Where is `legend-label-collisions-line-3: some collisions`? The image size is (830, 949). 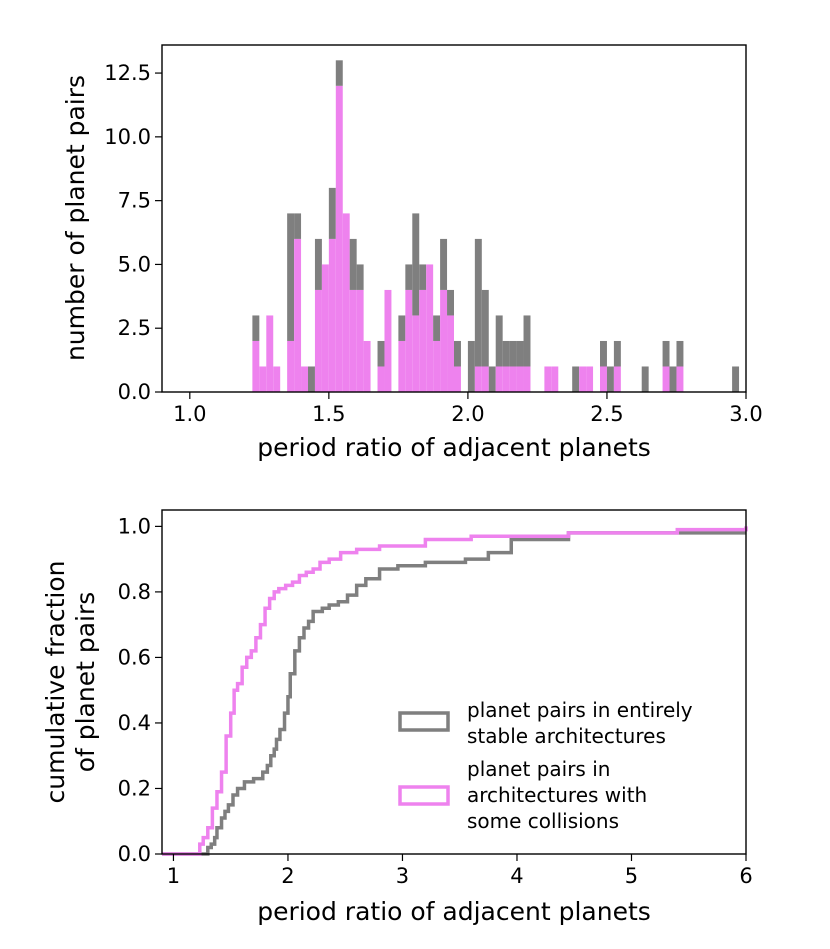
legend-label-collisions-line-3: some collisions is located at coordinates (543, 821).